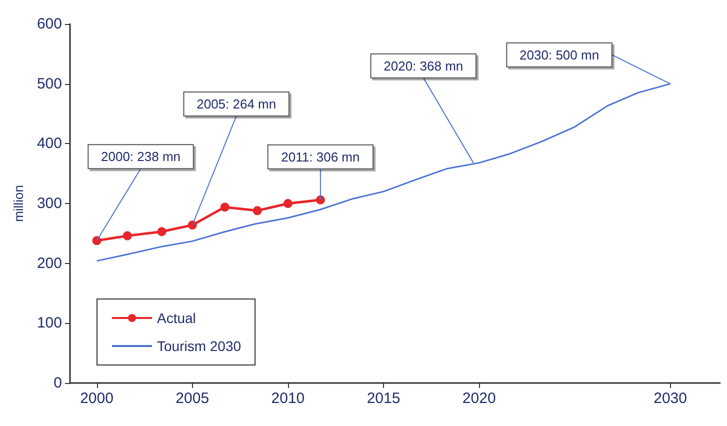 Image resolution: width=727 pixels, height=426 pixels. Describe the element at coordinates (18, 203) in the screenshot. I see `y-axis-title: million` at that location.